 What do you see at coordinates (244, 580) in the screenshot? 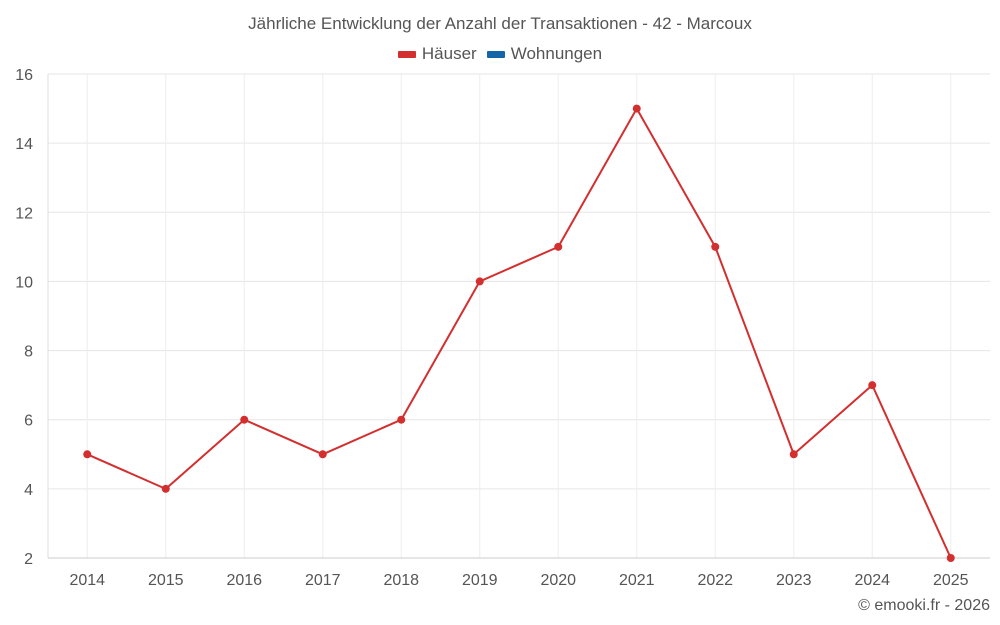
I see `x-tick-label: 2016` at bounding box center [244, 580].